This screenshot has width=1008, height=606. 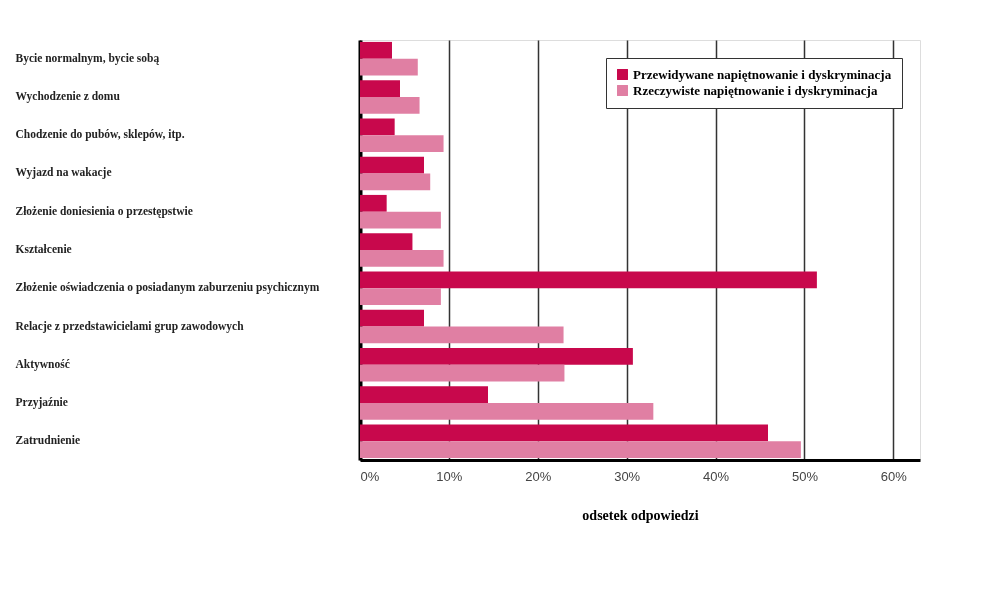 I want to click on x-tick-label: 0%, so click(x=370, y=476).